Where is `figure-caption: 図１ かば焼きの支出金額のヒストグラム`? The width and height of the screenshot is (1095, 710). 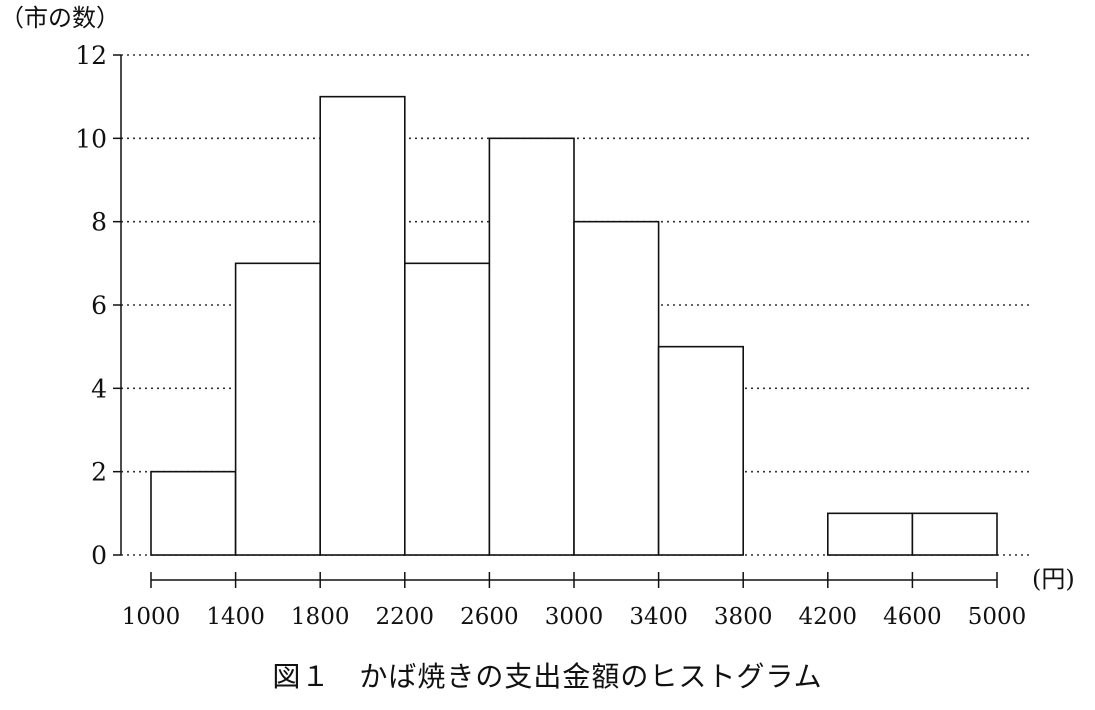 figure-caption: 図１ かば焼きの支出金額のヒストグラム is located at coordinates (547, 676).